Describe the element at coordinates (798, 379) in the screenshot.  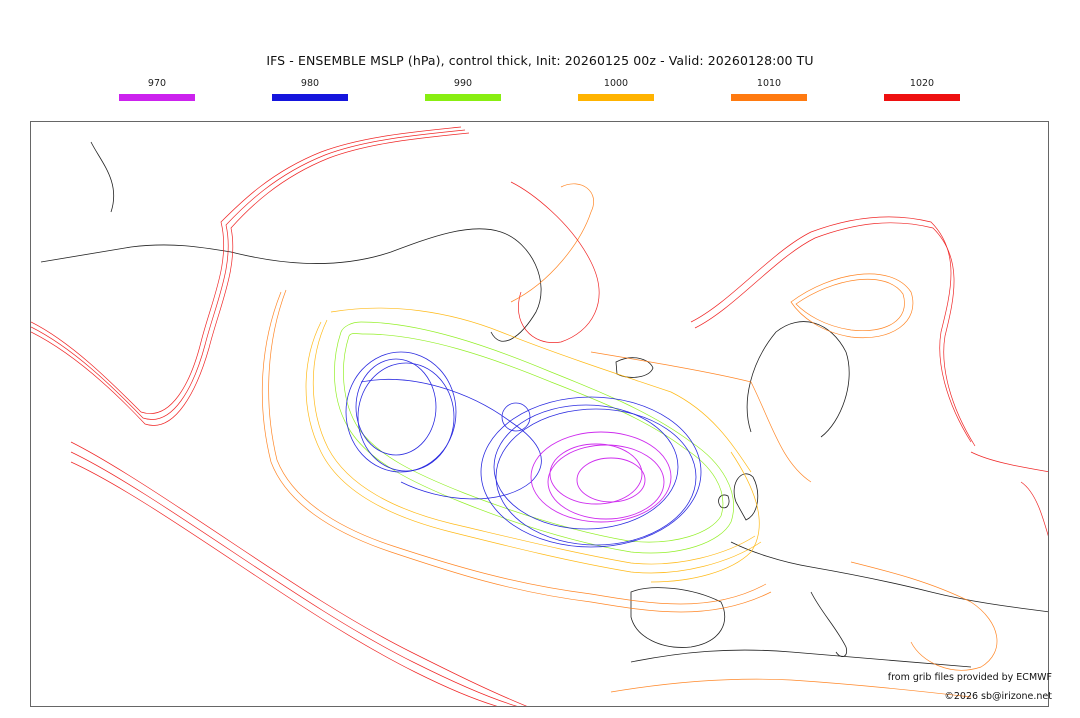
I see `scandinavia-coast` at that location.